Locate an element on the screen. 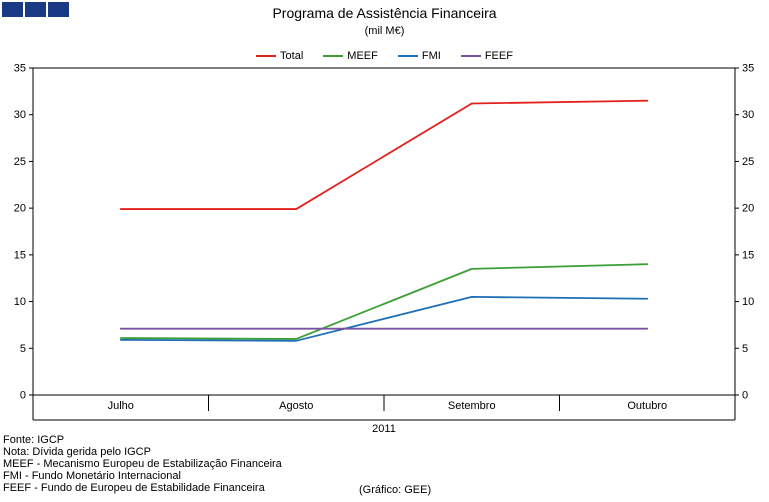  x-tick-label: Setembro is located at coordinates (472, 406).